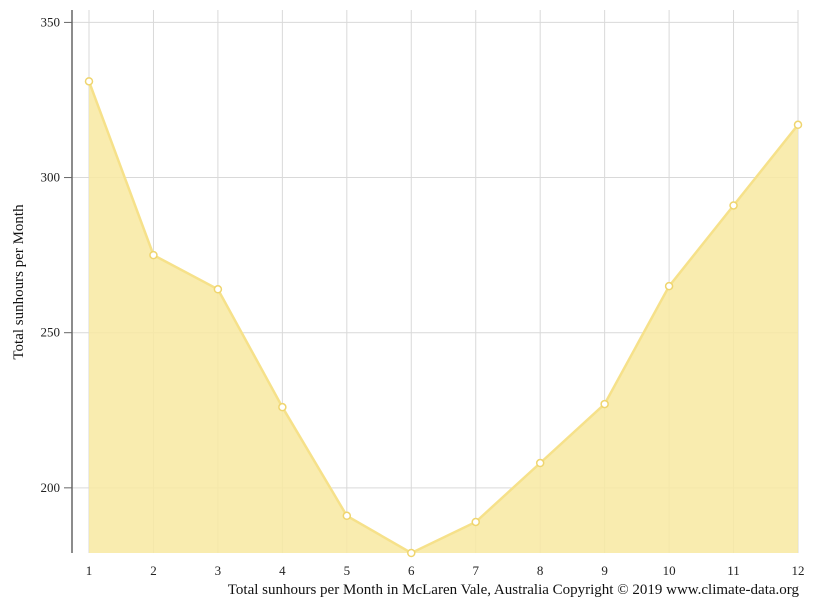  What do you see at coordinates (51, 332) in the screenshot?
I see `y-tick-label-250: 250` at bounding box center [51, 332].